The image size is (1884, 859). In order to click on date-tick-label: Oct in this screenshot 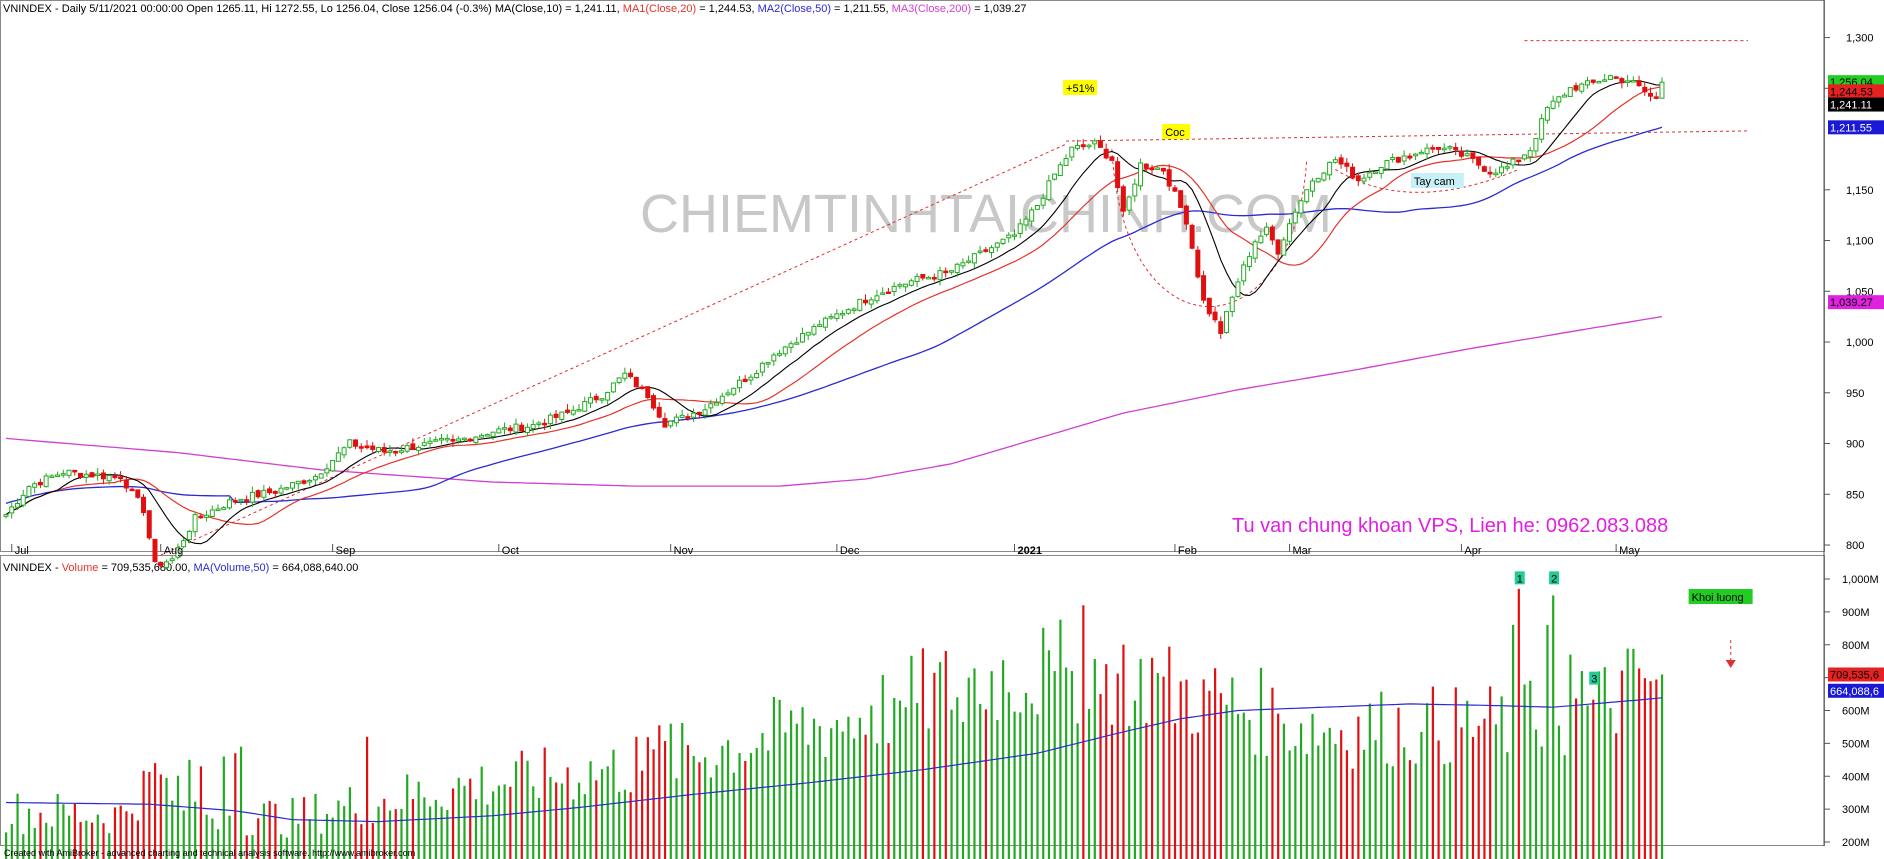, I will do `click(510, 551)`.